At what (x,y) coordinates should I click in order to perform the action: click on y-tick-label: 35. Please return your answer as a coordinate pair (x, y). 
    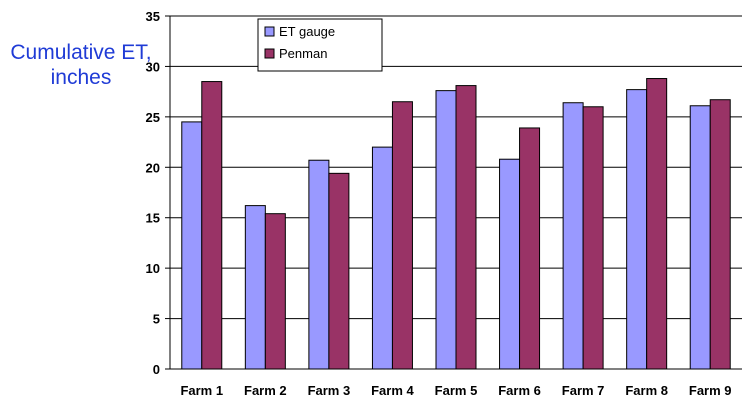
    Looking at the image, I should click on (153, 16).